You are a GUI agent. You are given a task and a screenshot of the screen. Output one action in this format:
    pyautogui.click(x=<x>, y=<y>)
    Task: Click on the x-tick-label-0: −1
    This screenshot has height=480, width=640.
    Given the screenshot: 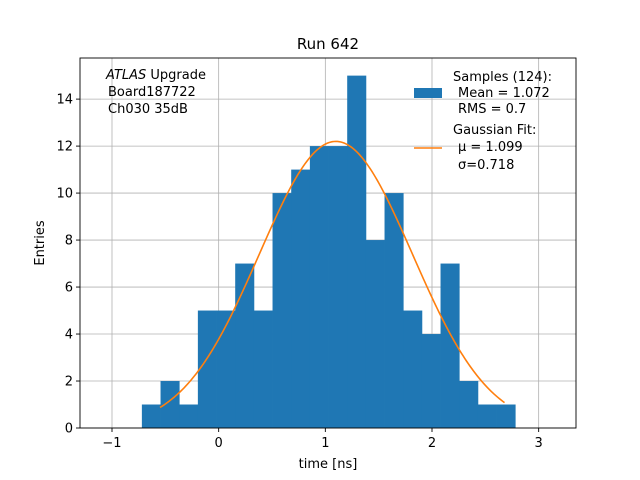 What is the action you would take?
    pyautogui.click(x=111, y=443)
    